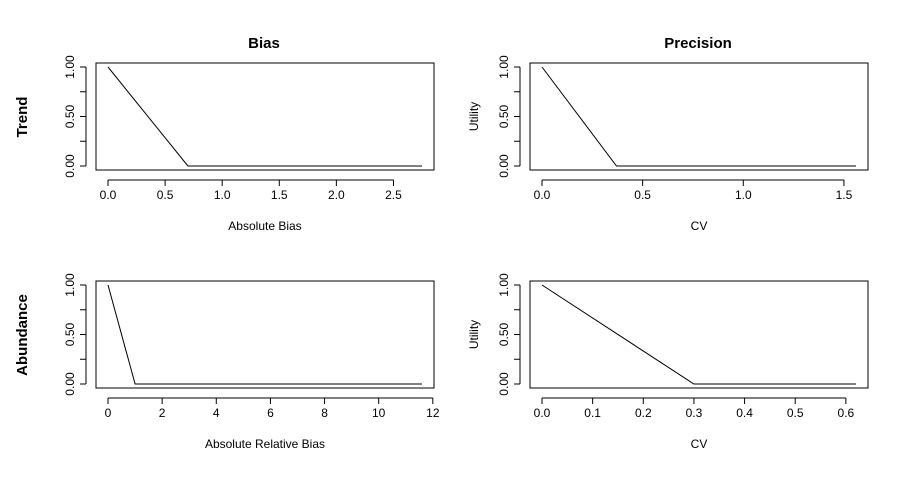 This screenshot has width=916, height=484. I want to click on x-tick-label: 0.6, so click(846, 413).